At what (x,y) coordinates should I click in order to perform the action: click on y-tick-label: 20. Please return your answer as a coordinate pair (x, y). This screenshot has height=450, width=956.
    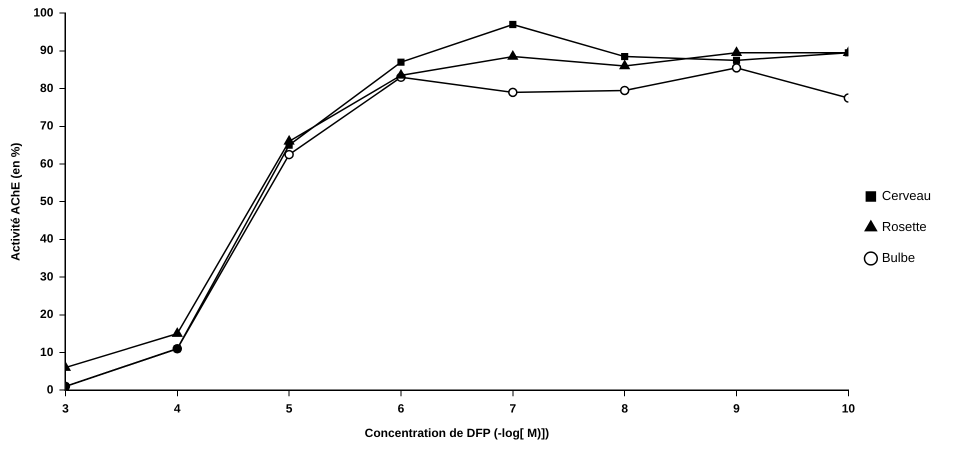
    Looking at the image, I should click on (47, 314).